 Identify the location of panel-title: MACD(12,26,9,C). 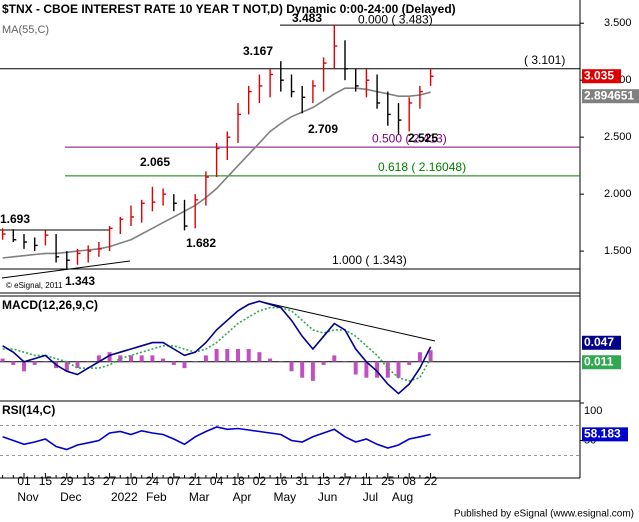
(50, 305).